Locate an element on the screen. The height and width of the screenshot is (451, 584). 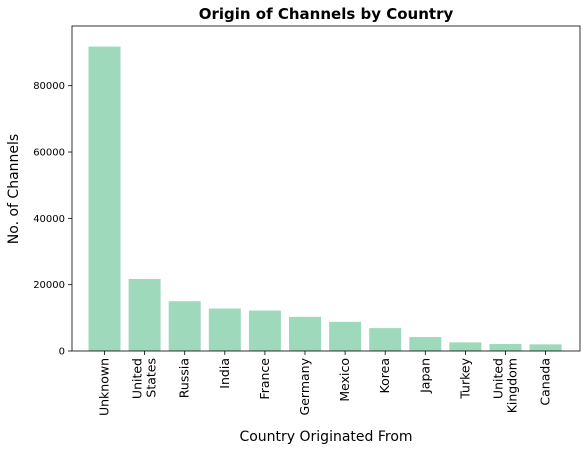
x-tick-label: Canada is located at coordinates (545, 382).